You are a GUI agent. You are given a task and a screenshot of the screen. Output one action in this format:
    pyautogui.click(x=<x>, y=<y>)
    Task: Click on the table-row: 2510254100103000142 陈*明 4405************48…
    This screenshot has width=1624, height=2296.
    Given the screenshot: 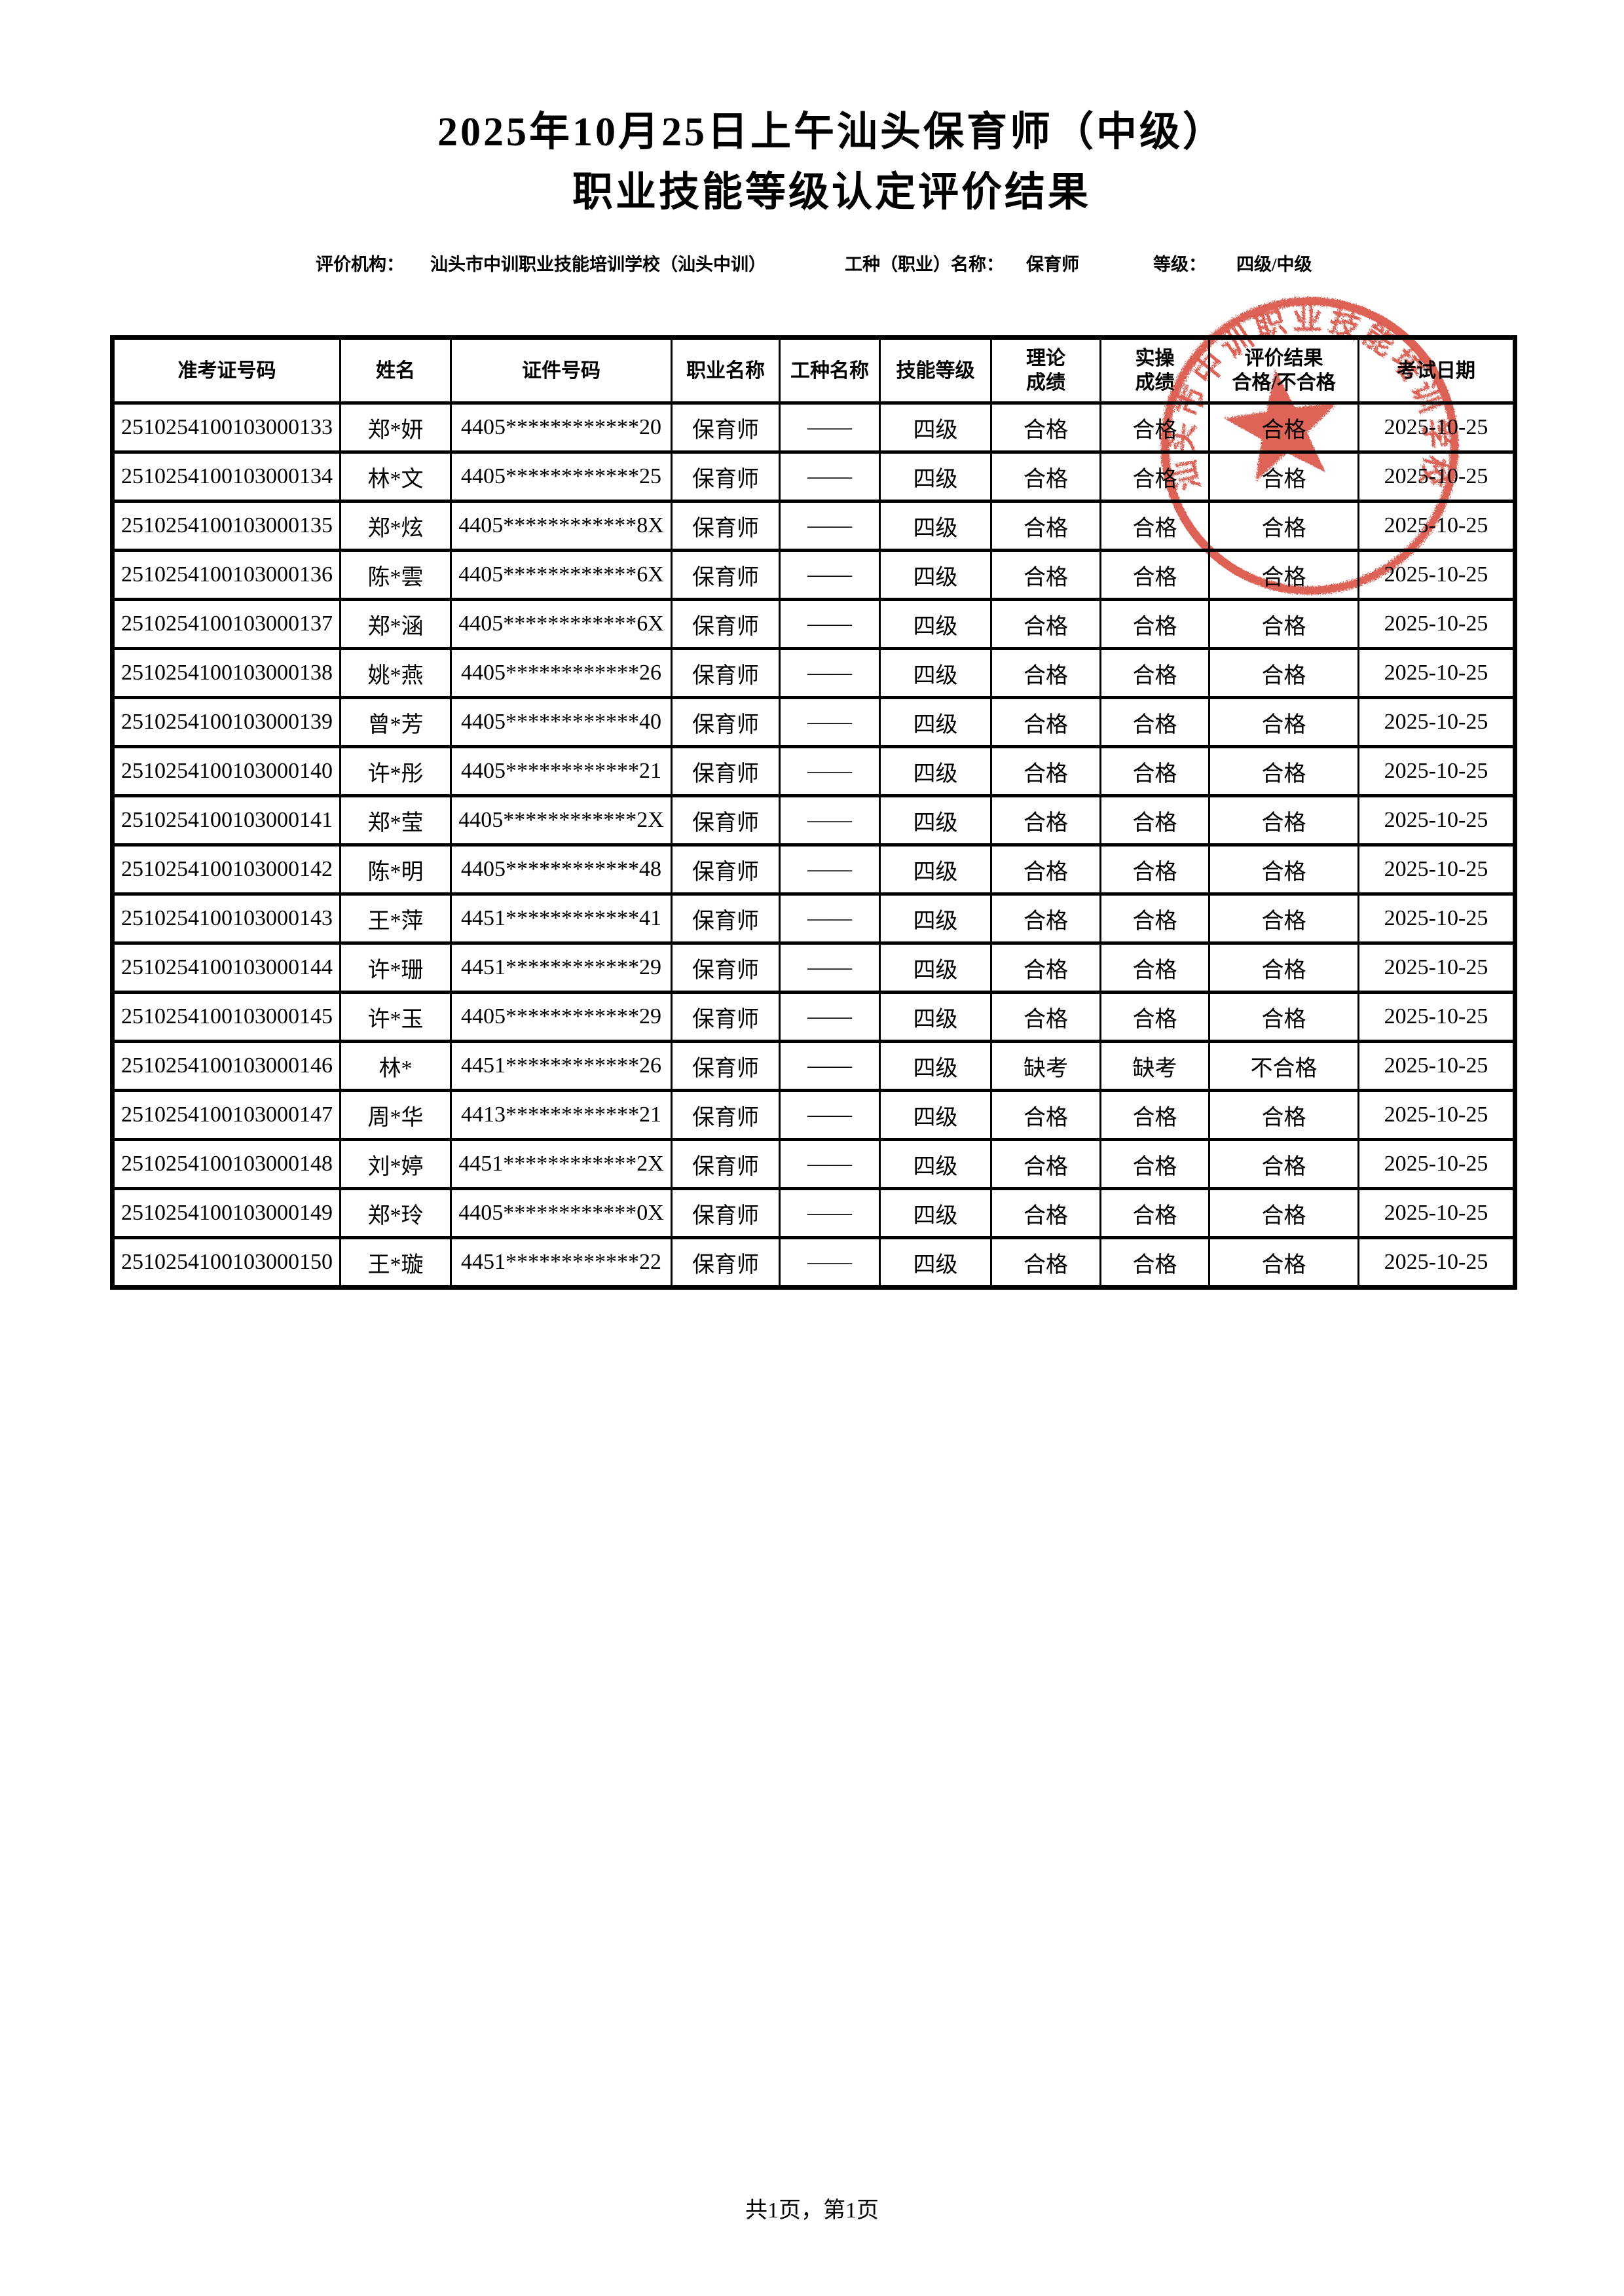 What is the action you would take?
    pyautogui.click(x=813, y=869)
    